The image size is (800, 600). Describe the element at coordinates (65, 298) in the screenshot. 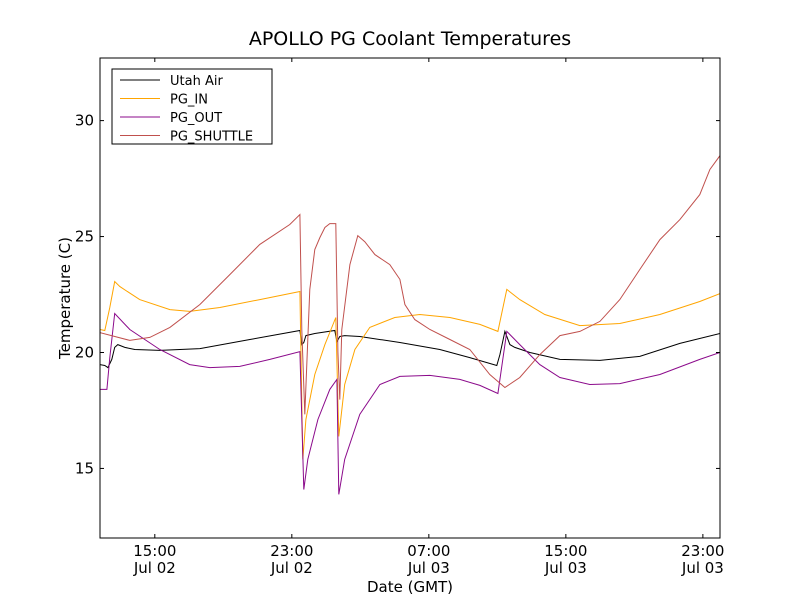

I see `y-axis-label: Temperature (C)` at that location.